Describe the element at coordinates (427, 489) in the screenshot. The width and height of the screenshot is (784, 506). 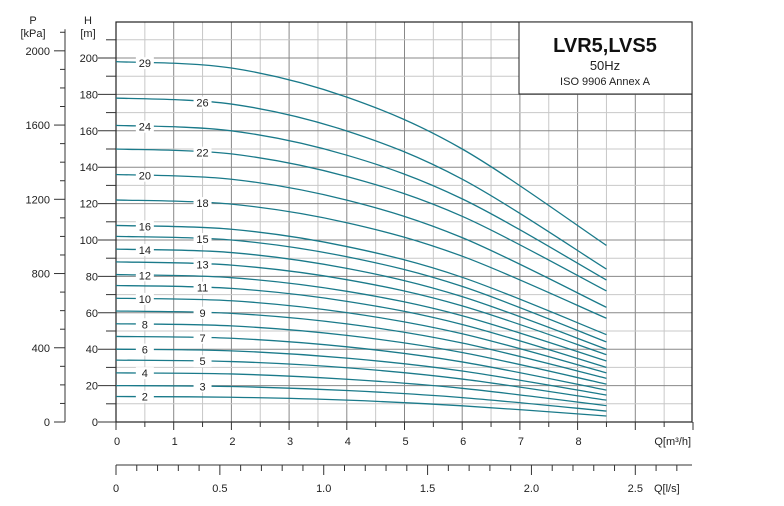
I see `ls-tick-label: 1.5` at that location.